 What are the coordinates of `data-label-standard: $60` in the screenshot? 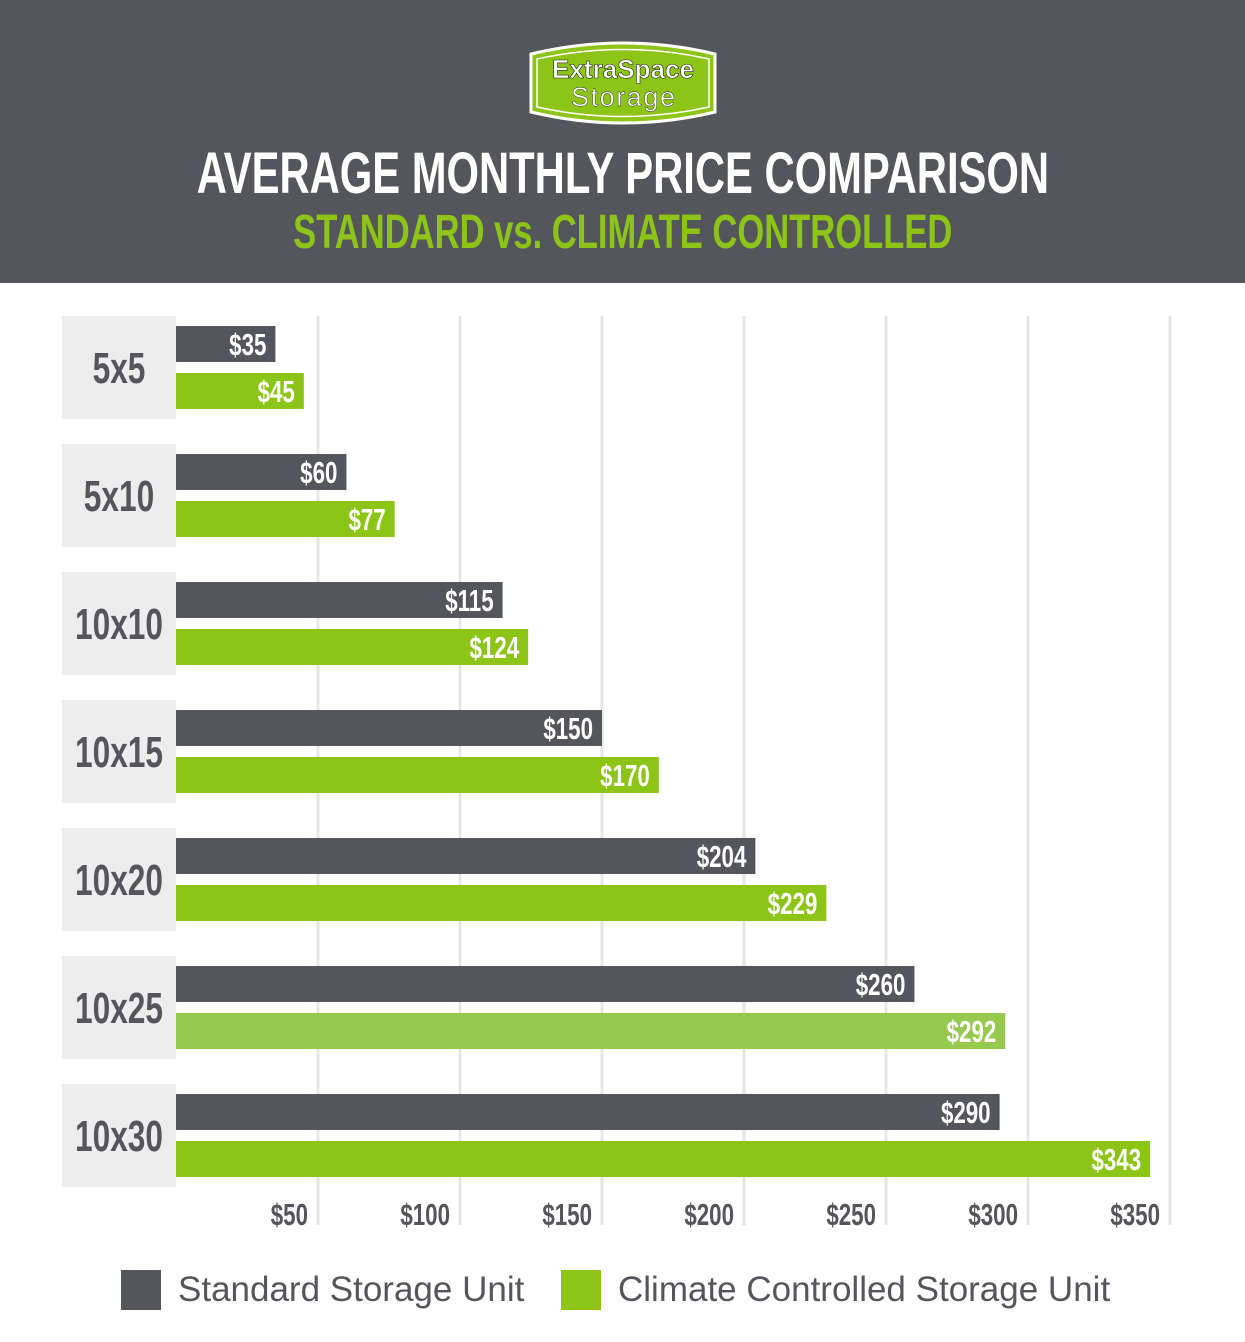 It's located at (318, 472).